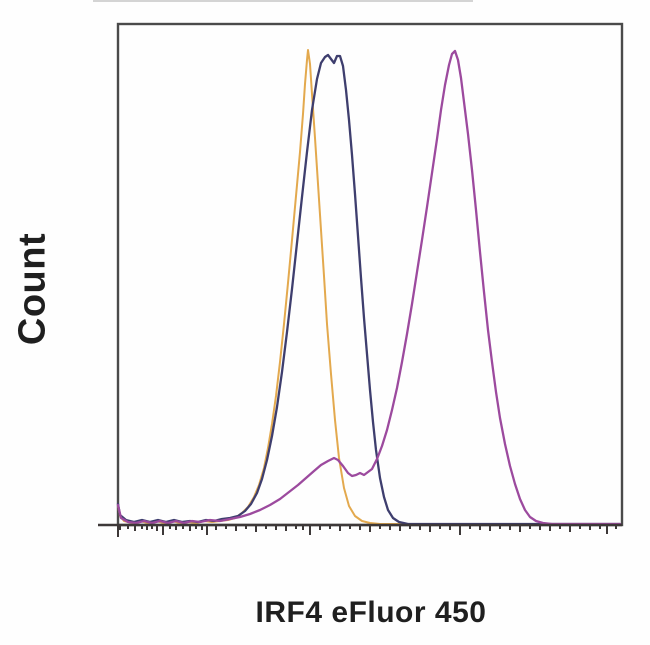  I want to click on y-axis-label: Count, so click(32, 289).